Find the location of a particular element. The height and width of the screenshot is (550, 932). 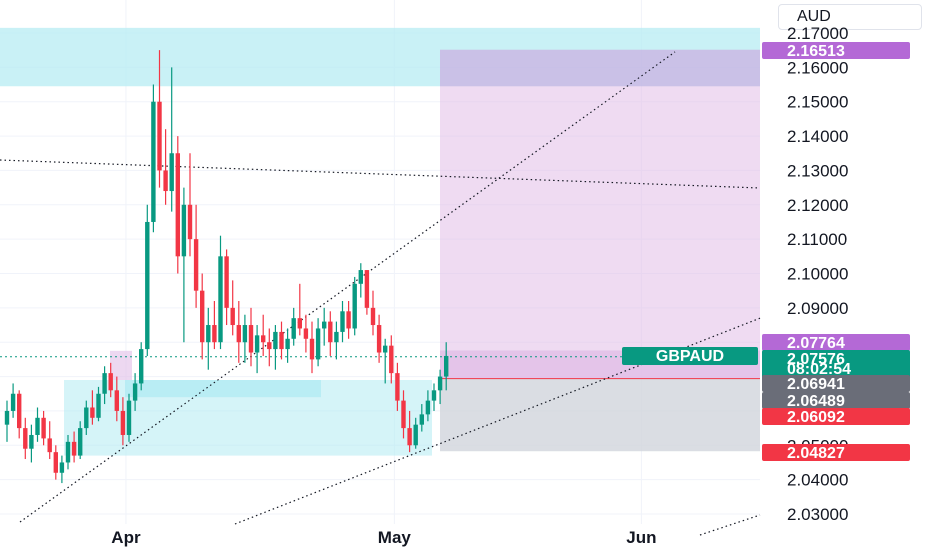

y-tick-label: 2.16000 is located at coordinates (817, 67).